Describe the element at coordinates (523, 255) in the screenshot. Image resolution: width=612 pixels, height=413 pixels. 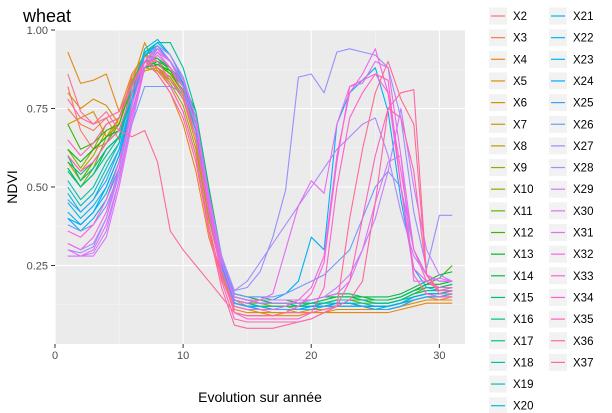
I see `legend-label: X13` at that location.